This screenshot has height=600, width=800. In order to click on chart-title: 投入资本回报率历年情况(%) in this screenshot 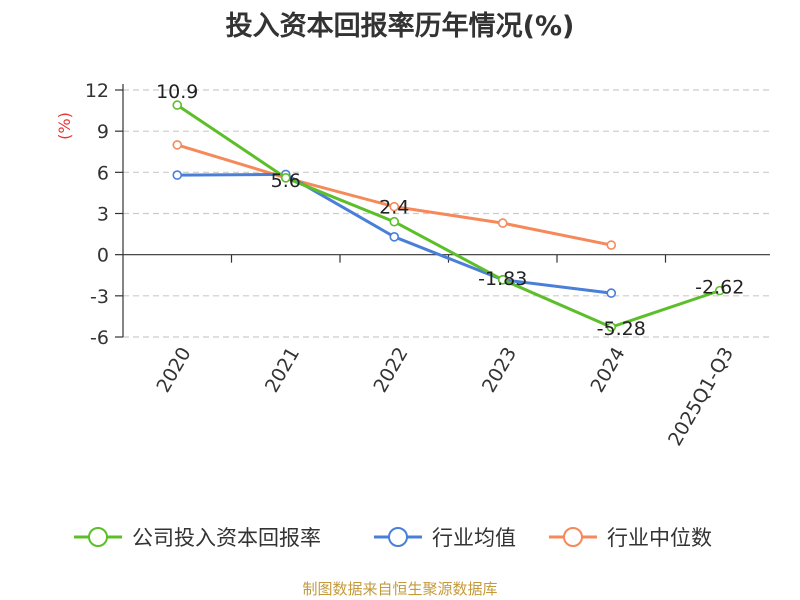, I will do `click(400, 26)`.